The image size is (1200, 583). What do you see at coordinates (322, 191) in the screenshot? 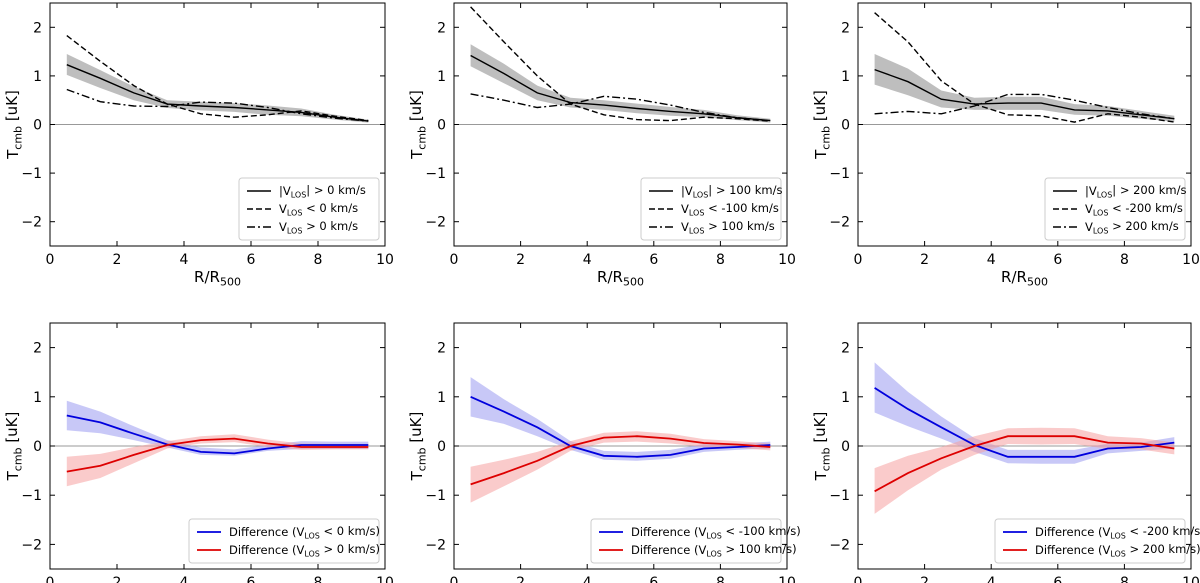
I see `legend-label-1: |VLOS| > 0 km/s` at bounding box center [322, 191].